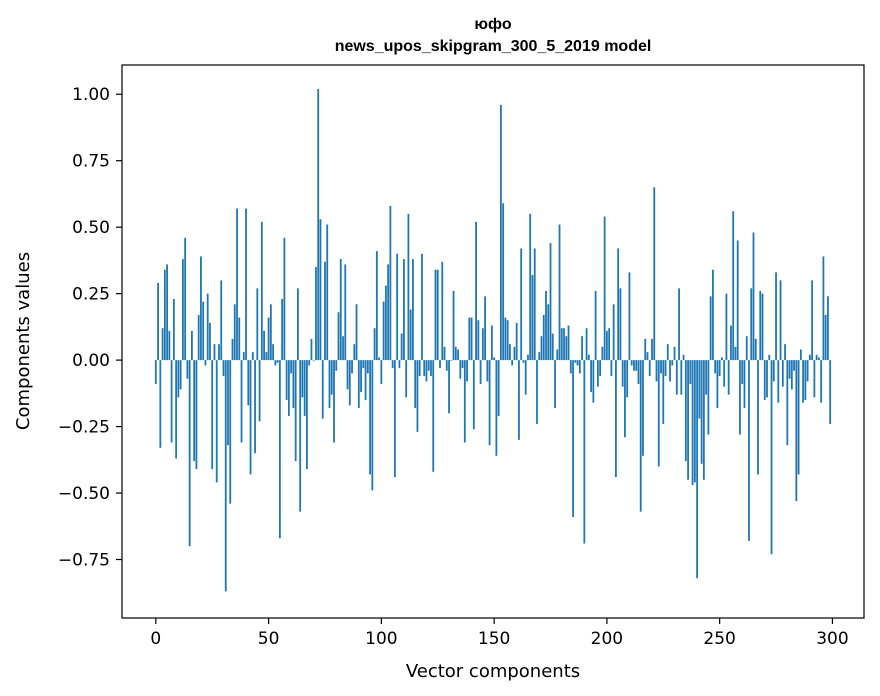 The height and width of the screenshot is (696, 880). Describe the element at coordinates (91, 361) in the screenshot. I see `y-tick-label: 0.00` at that location.